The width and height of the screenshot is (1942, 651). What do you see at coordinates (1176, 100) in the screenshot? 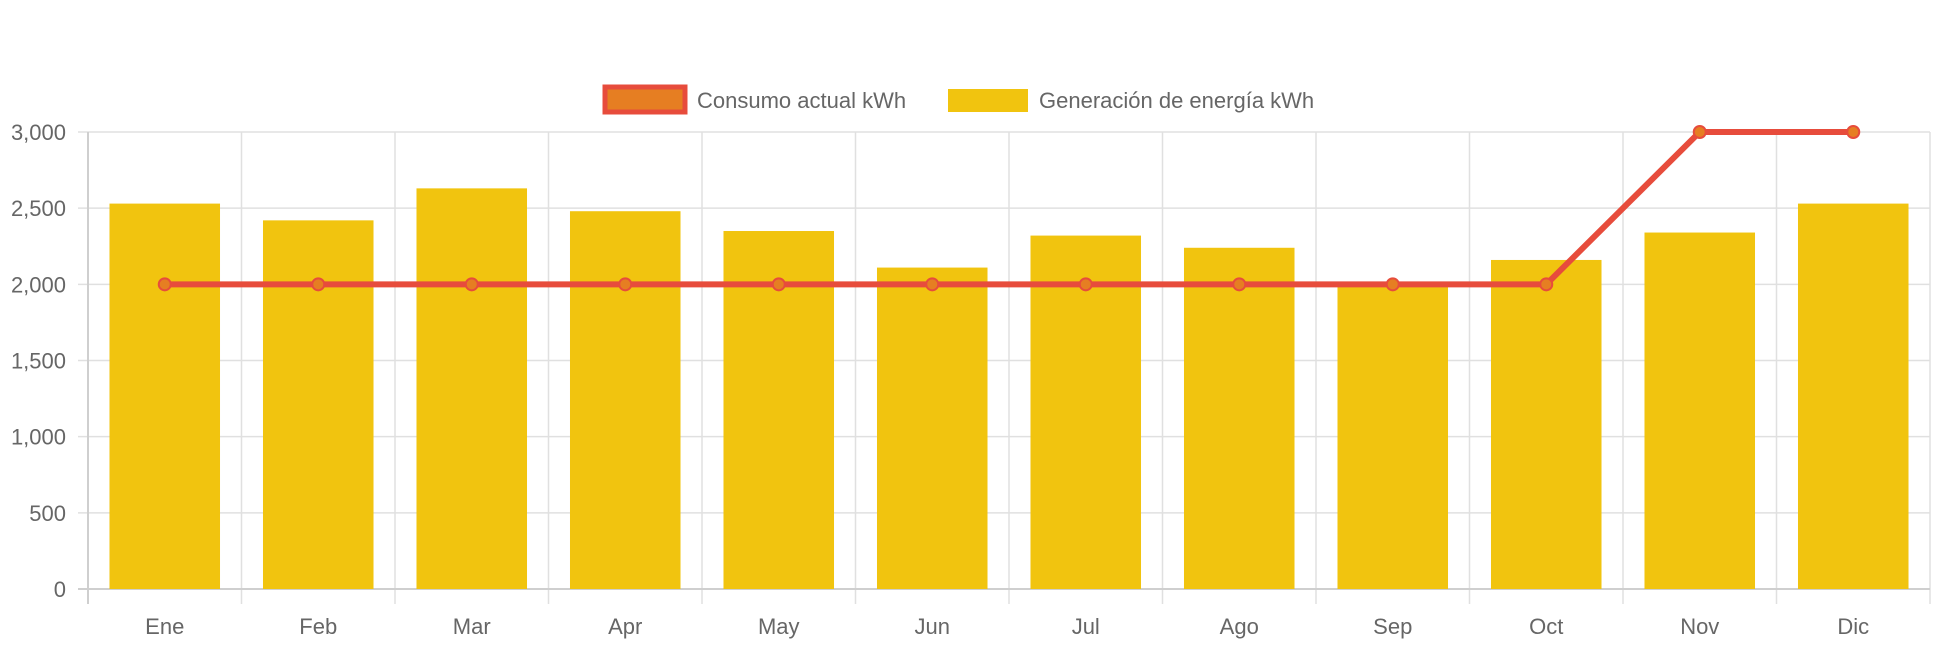
I see `legend-label-generacion: Generación de energía kWh` at bounding box center [1176, 100].